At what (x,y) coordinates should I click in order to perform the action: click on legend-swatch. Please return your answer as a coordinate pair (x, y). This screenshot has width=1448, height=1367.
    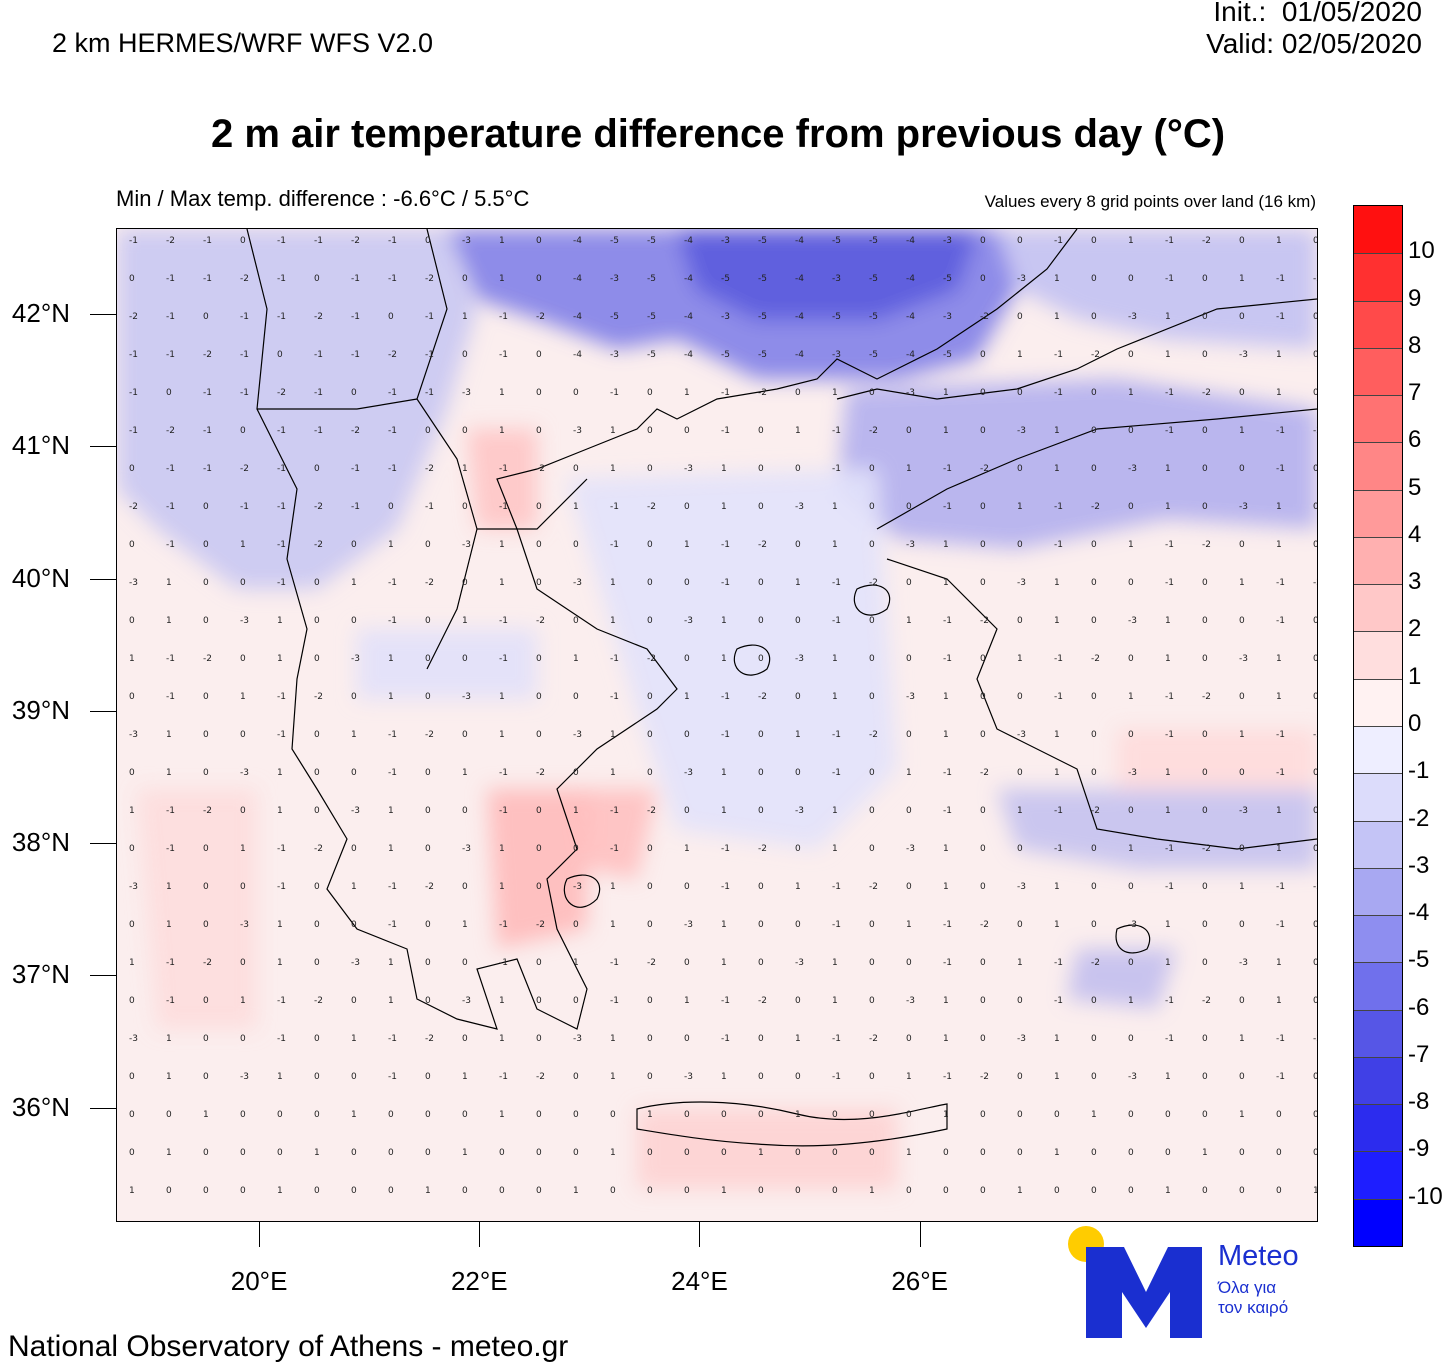
    Looking at the image, I should click on (1378, 466).